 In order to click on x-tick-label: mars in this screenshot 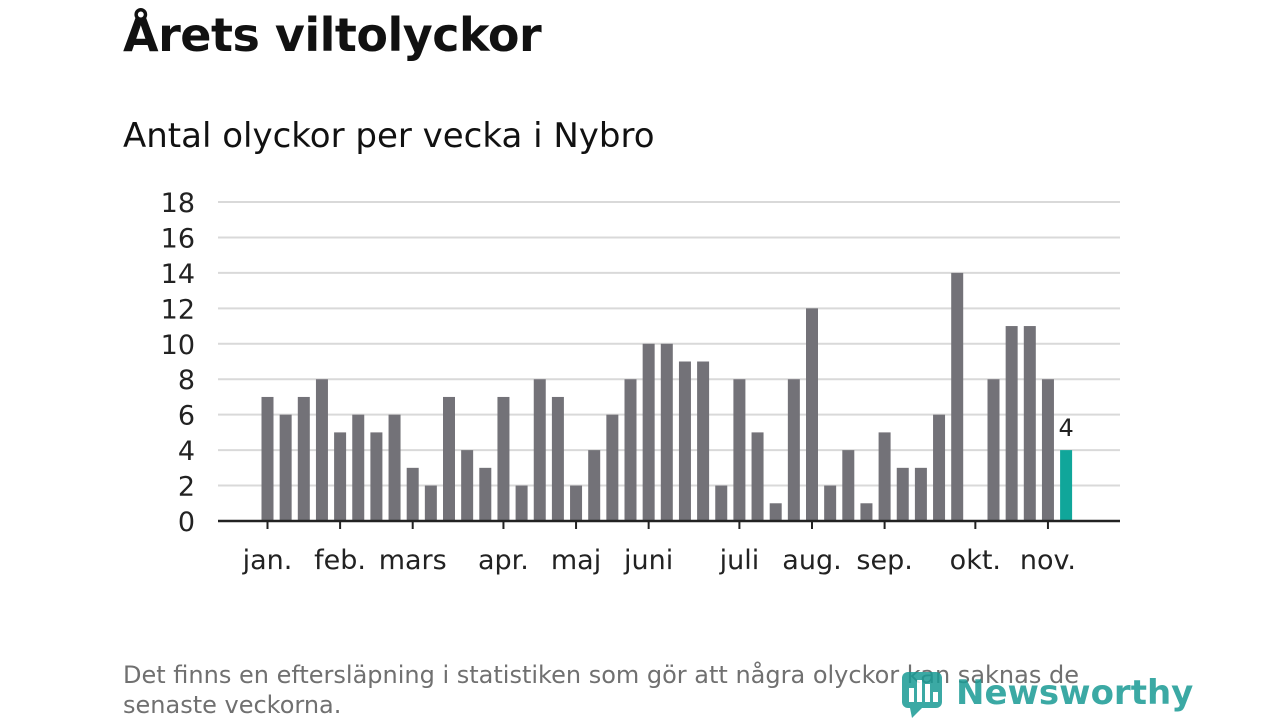, I will do `click(413, 560)`.